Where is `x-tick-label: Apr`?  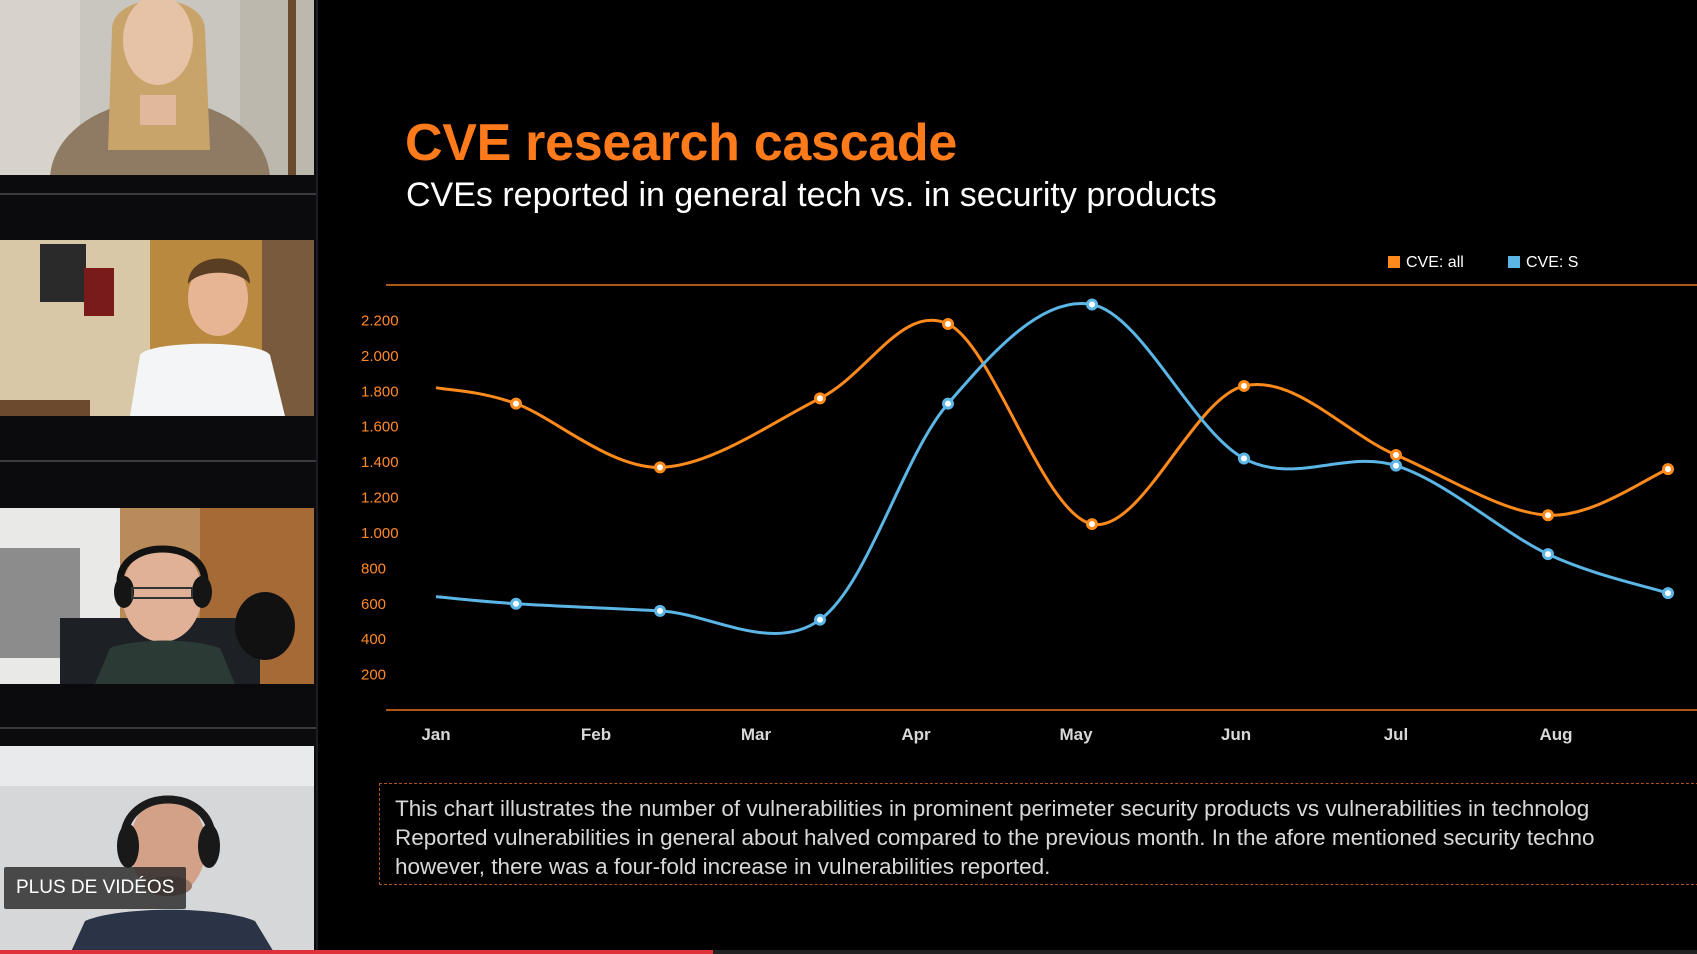
x-tick-label: Apr is located at coordinates (916, 734).